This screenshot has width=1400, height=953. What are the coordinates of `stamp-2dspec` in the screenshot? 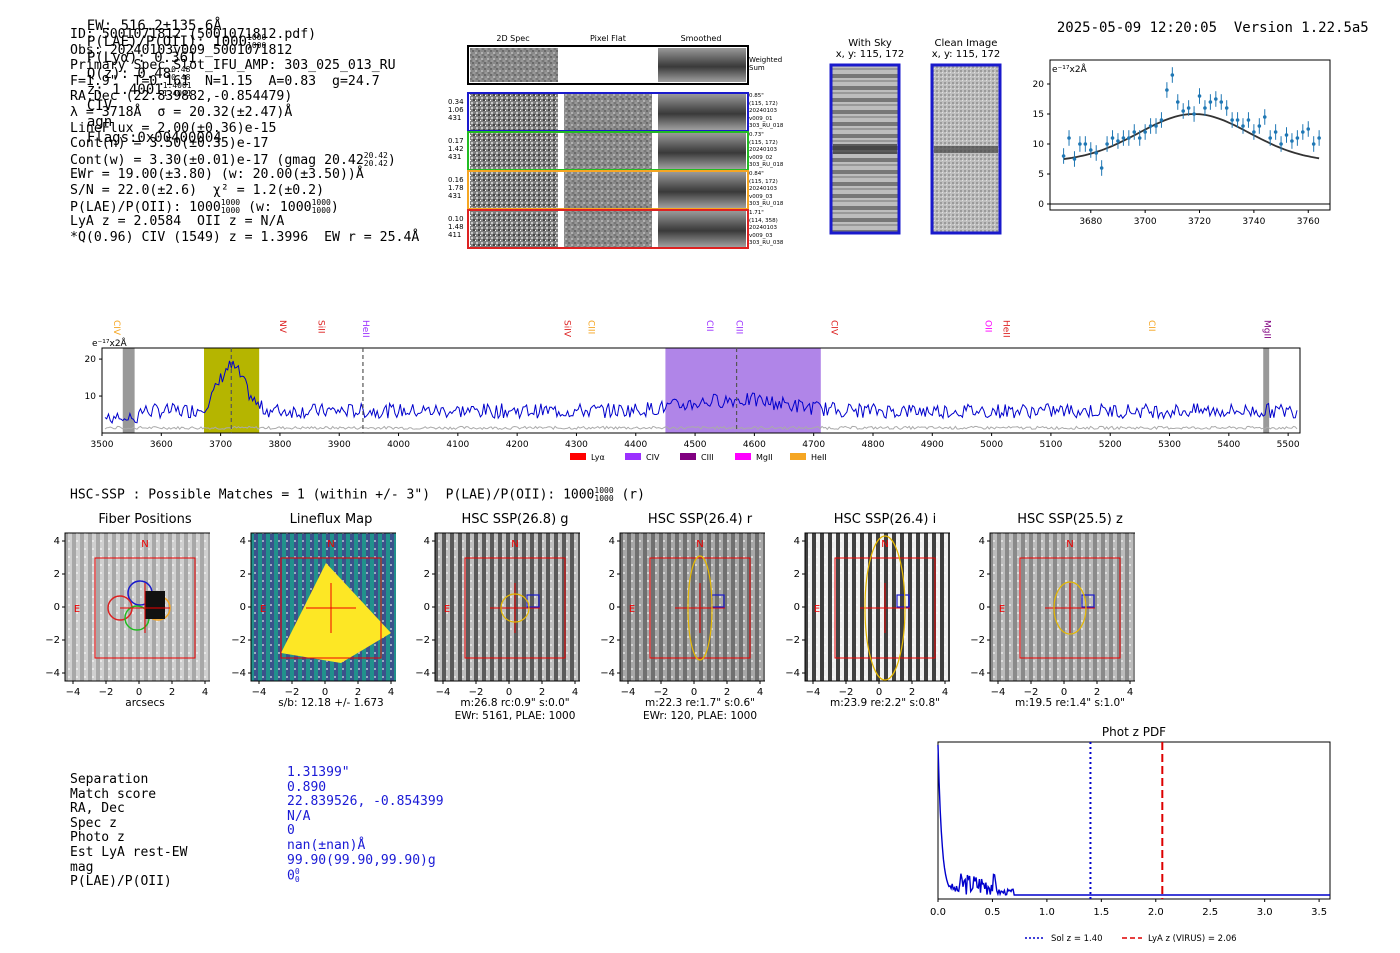 It's located at (514, 112).